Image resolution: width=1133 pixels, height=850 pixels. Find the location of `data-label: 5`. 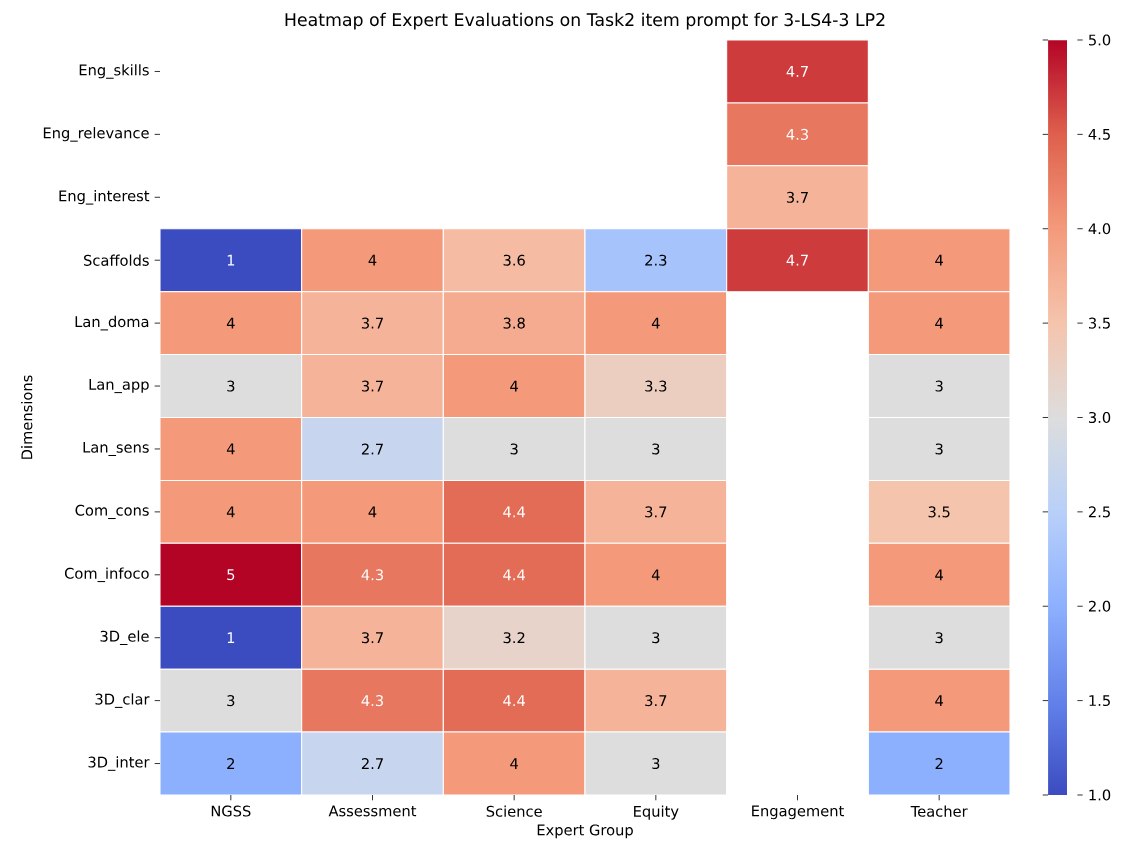

data-label: 5 is located at coordinates (231, 575).